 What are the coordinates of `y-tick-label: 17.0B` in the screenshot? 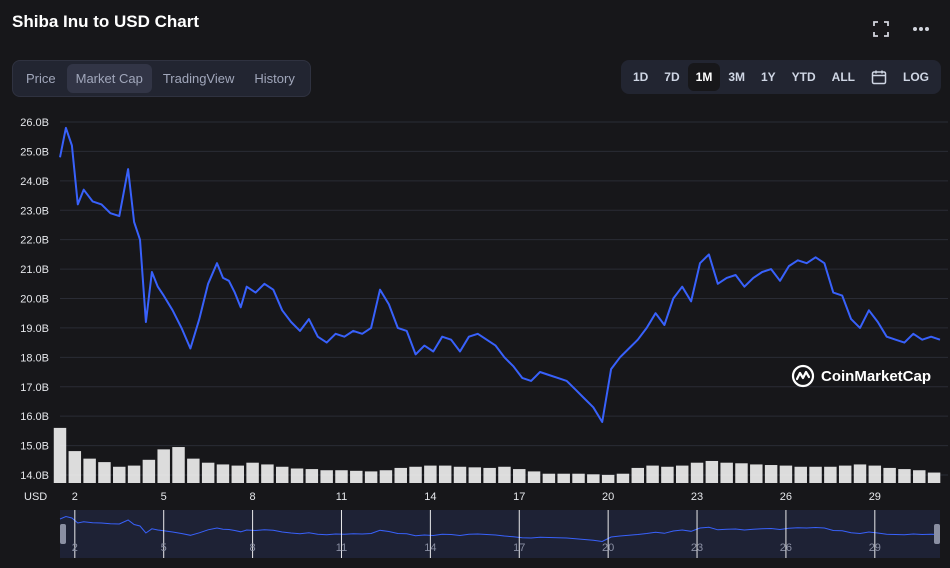 It's located at (34, 388).